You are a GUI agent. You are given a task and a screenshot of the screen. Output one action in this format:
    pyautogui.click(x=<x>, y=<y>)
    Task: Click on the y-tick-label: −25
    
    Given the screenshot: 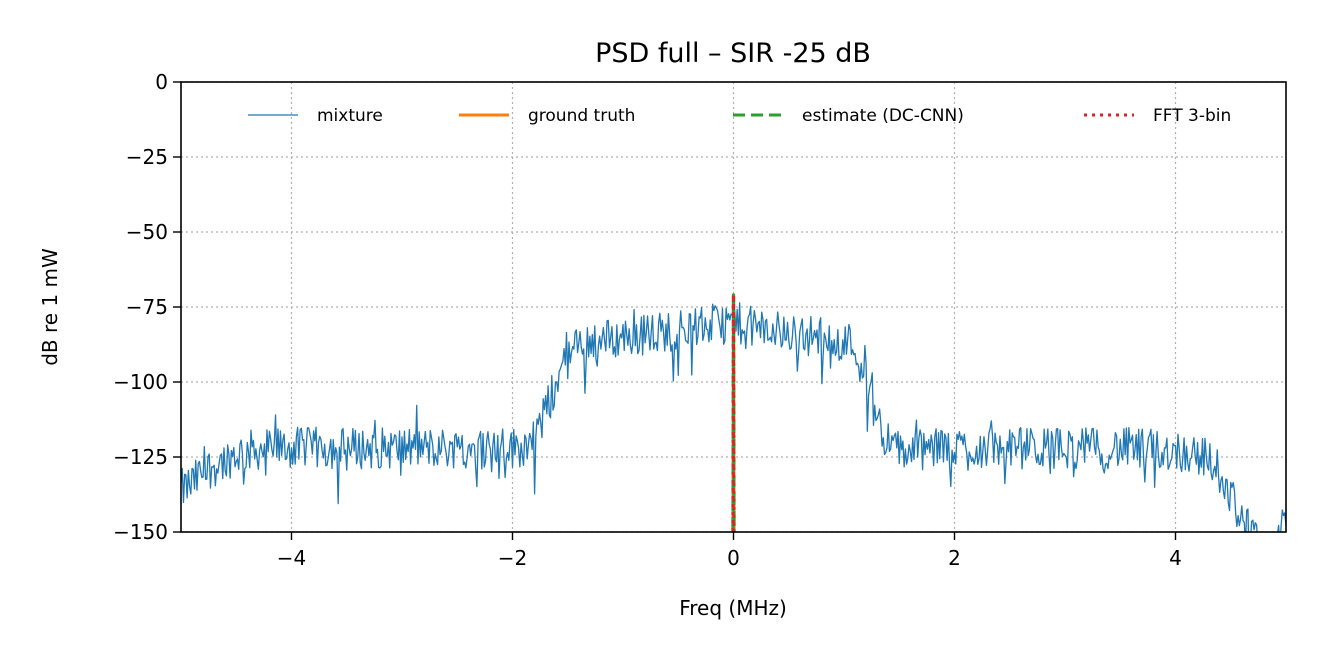 What is the action you would take?
    pyautogui.click(x=147, y=157)
    